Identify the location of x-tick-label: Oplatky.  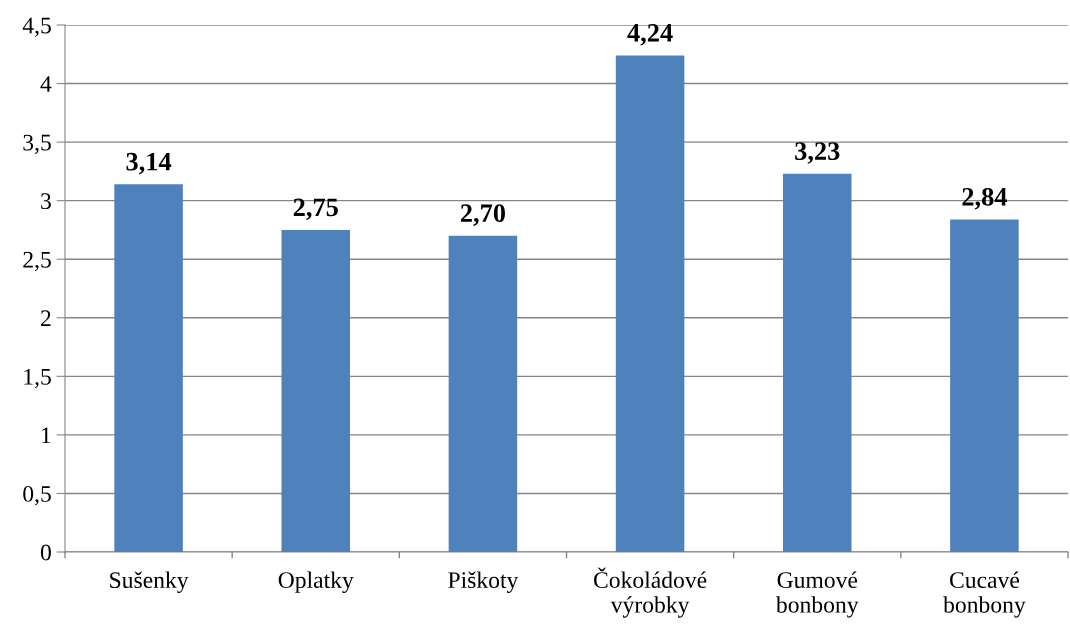
(316, 582).